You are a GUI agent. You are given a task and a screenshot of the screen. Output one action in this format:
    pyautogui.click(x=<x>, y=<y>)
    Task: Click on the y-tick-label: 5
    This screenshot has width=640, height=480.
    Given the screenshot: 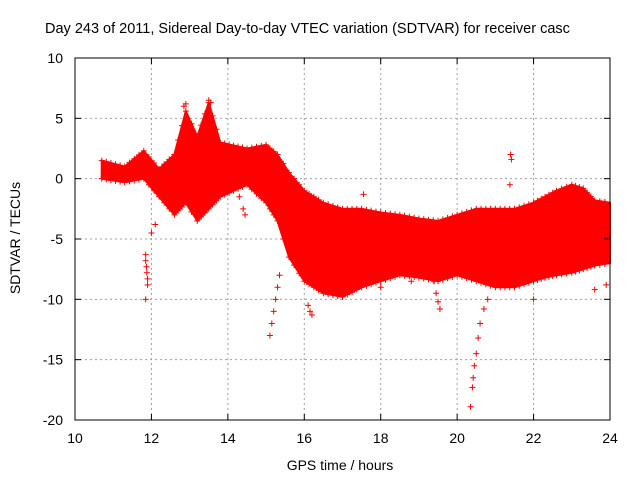 What is the action you would take?
    pyautogui.click(x=59, y=118)
    